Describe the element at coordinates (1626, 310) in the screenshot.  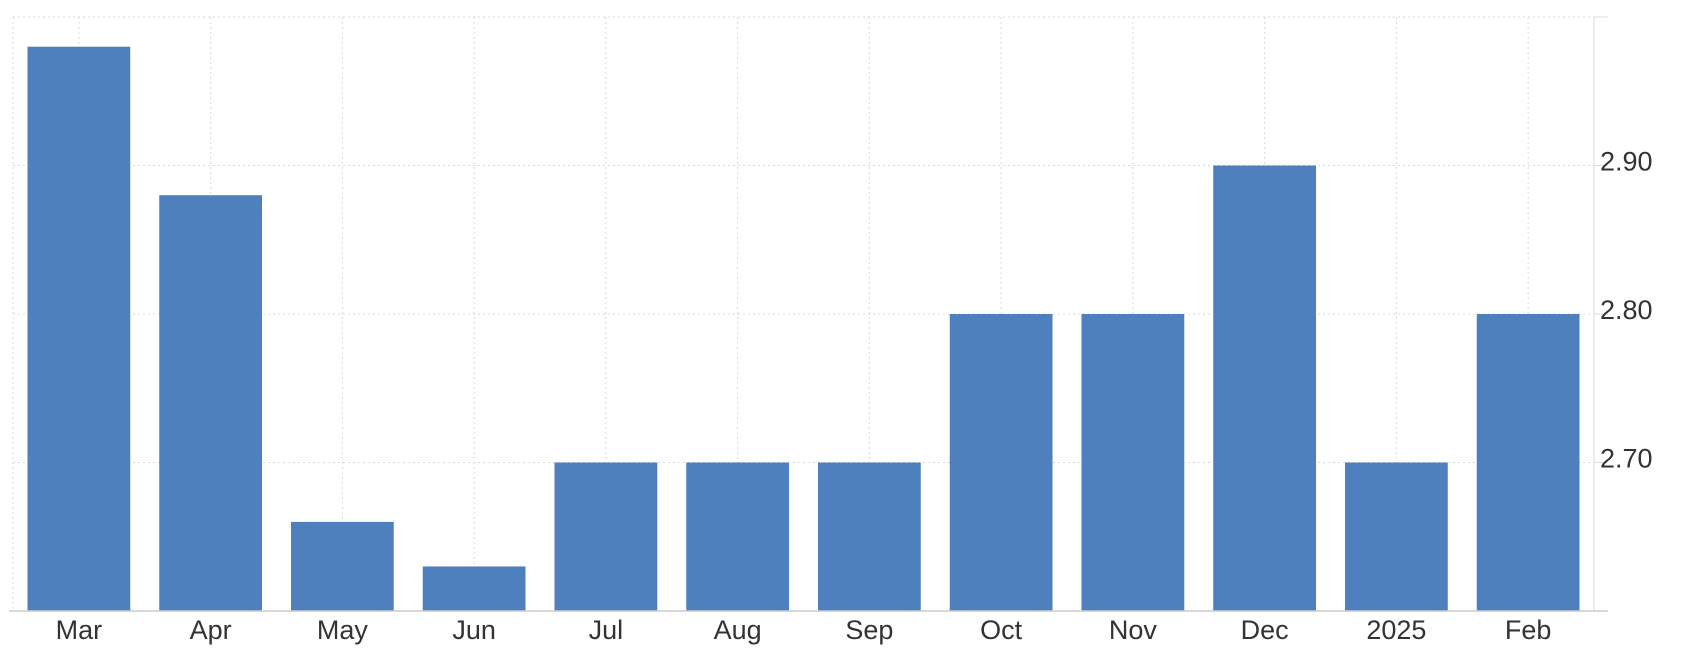
I see `y-tick-label: 2.80` at that location.